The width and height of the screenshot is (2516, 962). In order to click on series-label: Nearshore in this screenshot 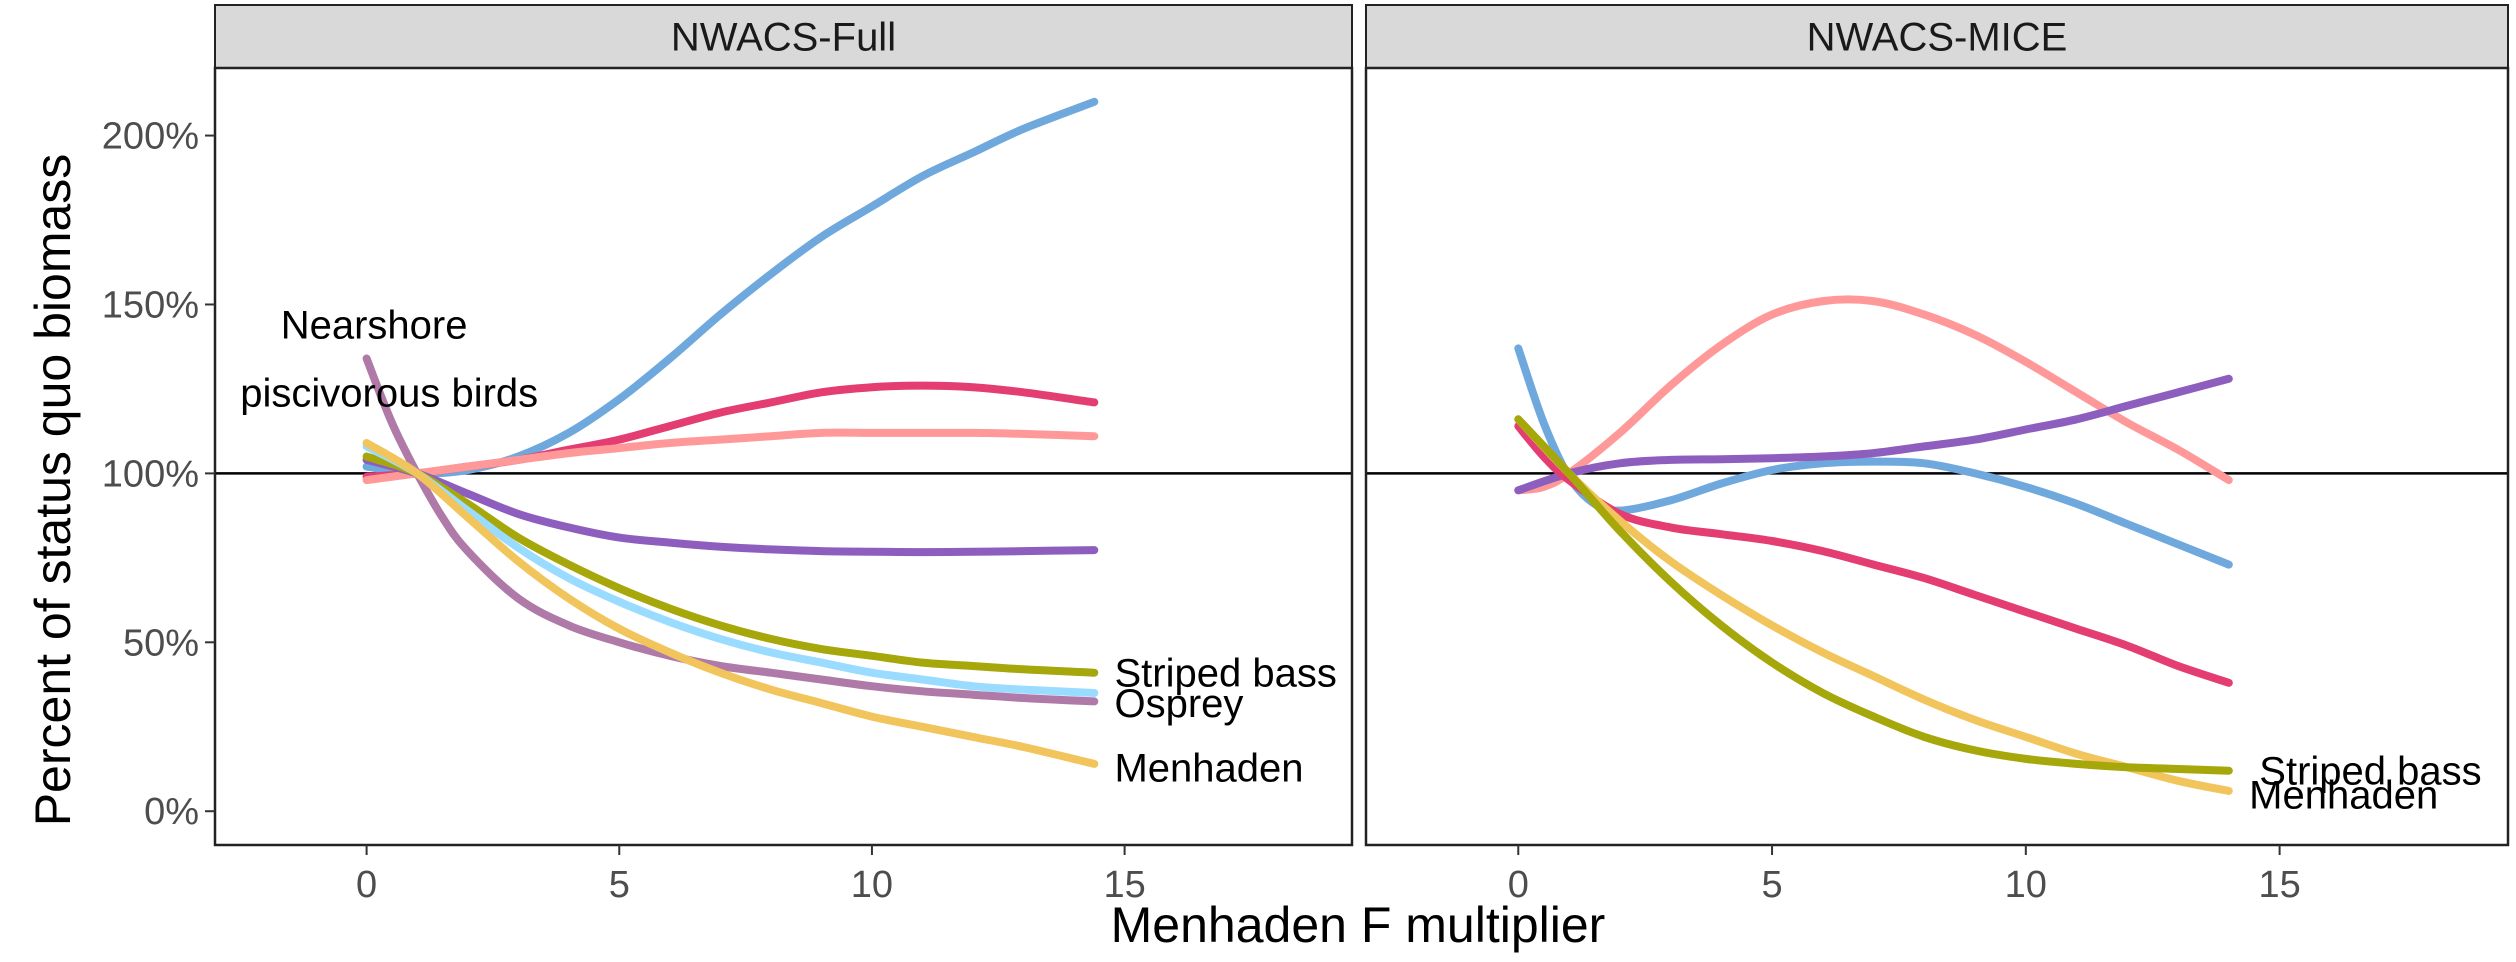, I will do `click(374, 326)`.